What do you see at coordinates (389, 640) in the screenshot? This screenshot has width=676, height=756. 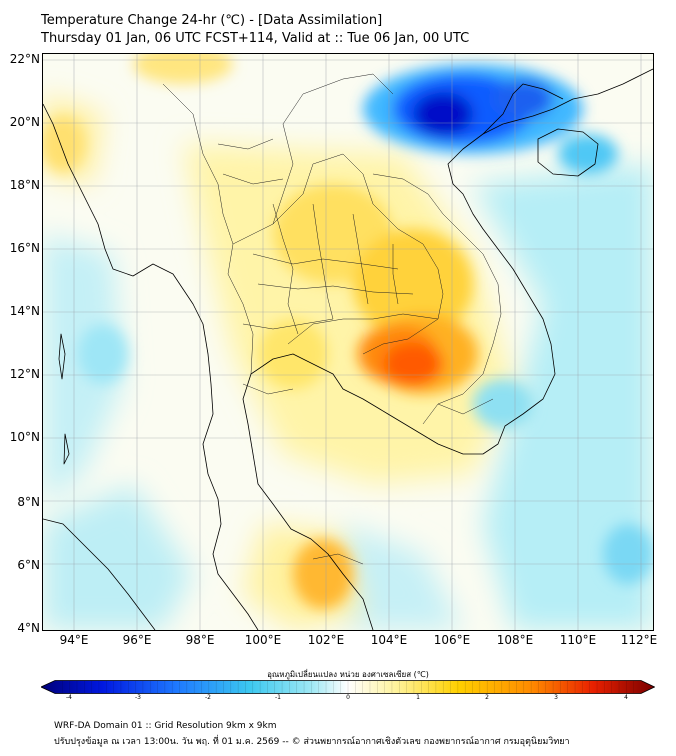 I see `lon-label-104: 104°E` at bounding box center [389, 640].